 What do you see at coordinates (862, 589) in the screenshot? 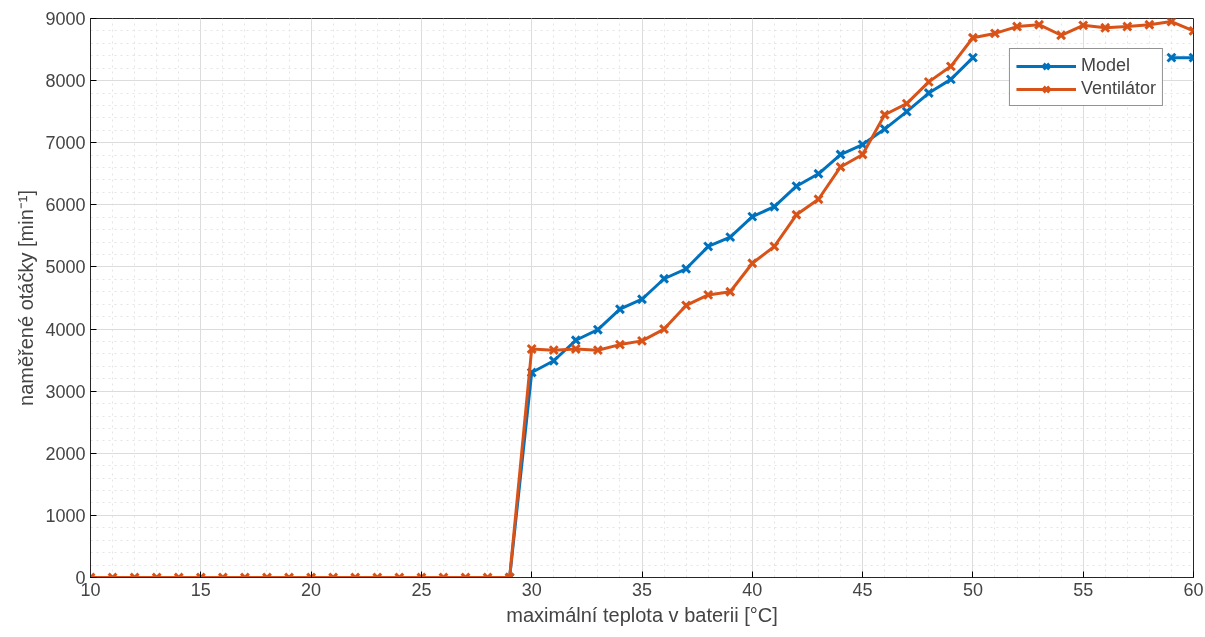
I see `x-tick-label: 45` at bounding box center [862, 589].